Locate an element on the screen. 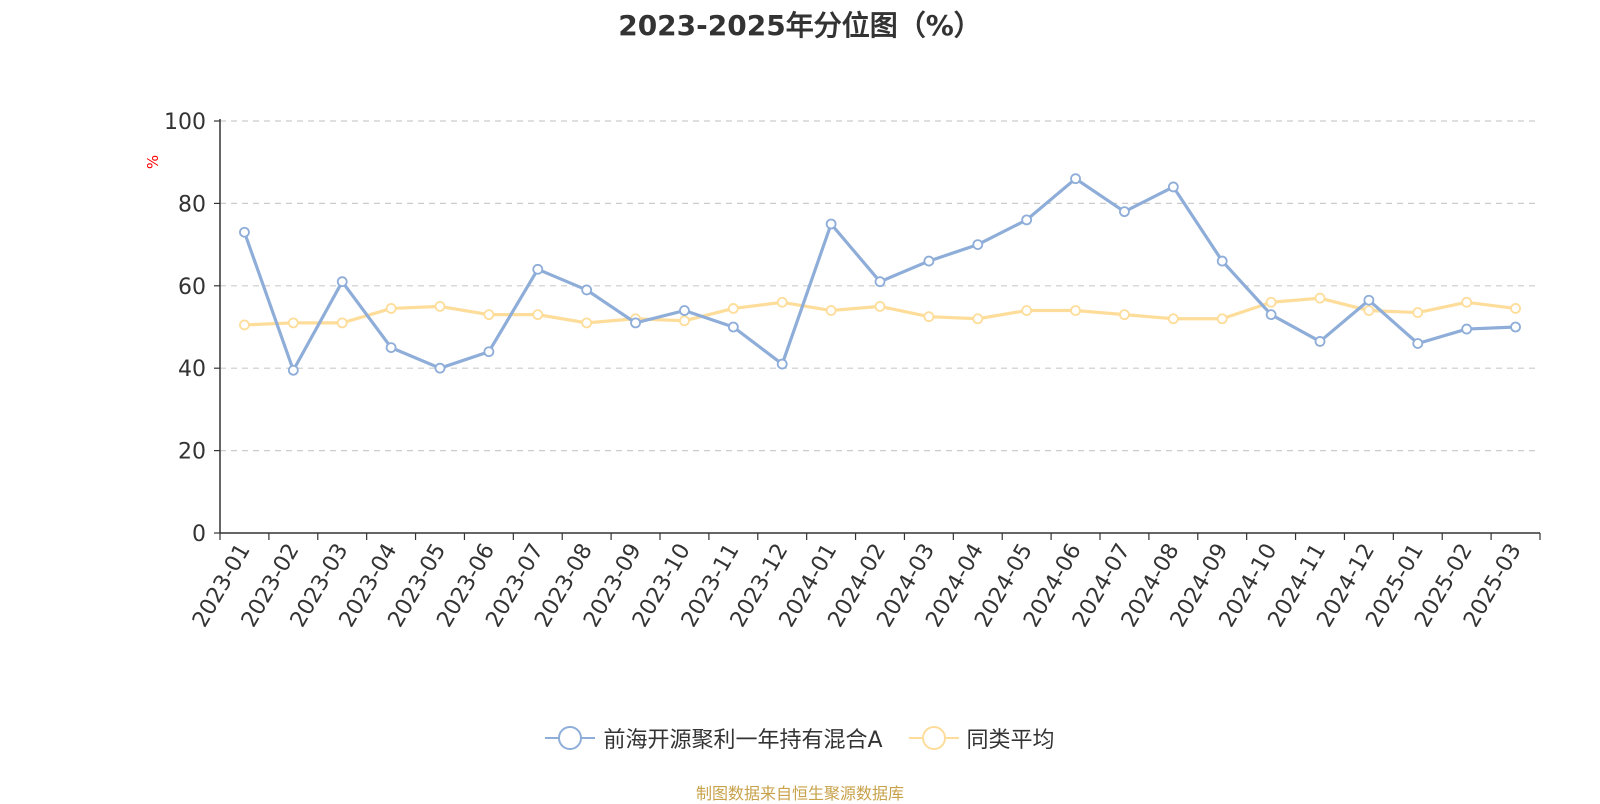 This screenshot has width=1600, height=804. y-axis-label: % is located at coordinates (153, 162).